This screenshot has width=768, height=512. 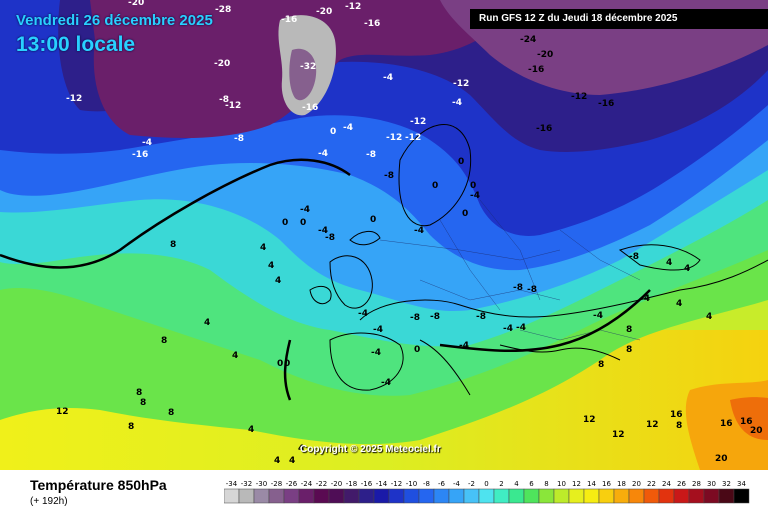 I want to click on scale-label: -28, so click(x=276, y=484).